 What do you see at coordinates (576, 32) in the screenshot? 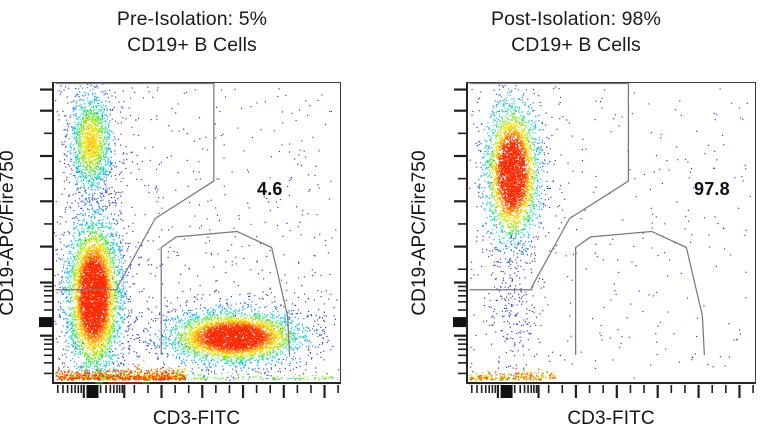
I see `panel-title-post-isolation: Post-Isolation: 98% CD19+ B Cells` at bounding box center [576, 32].